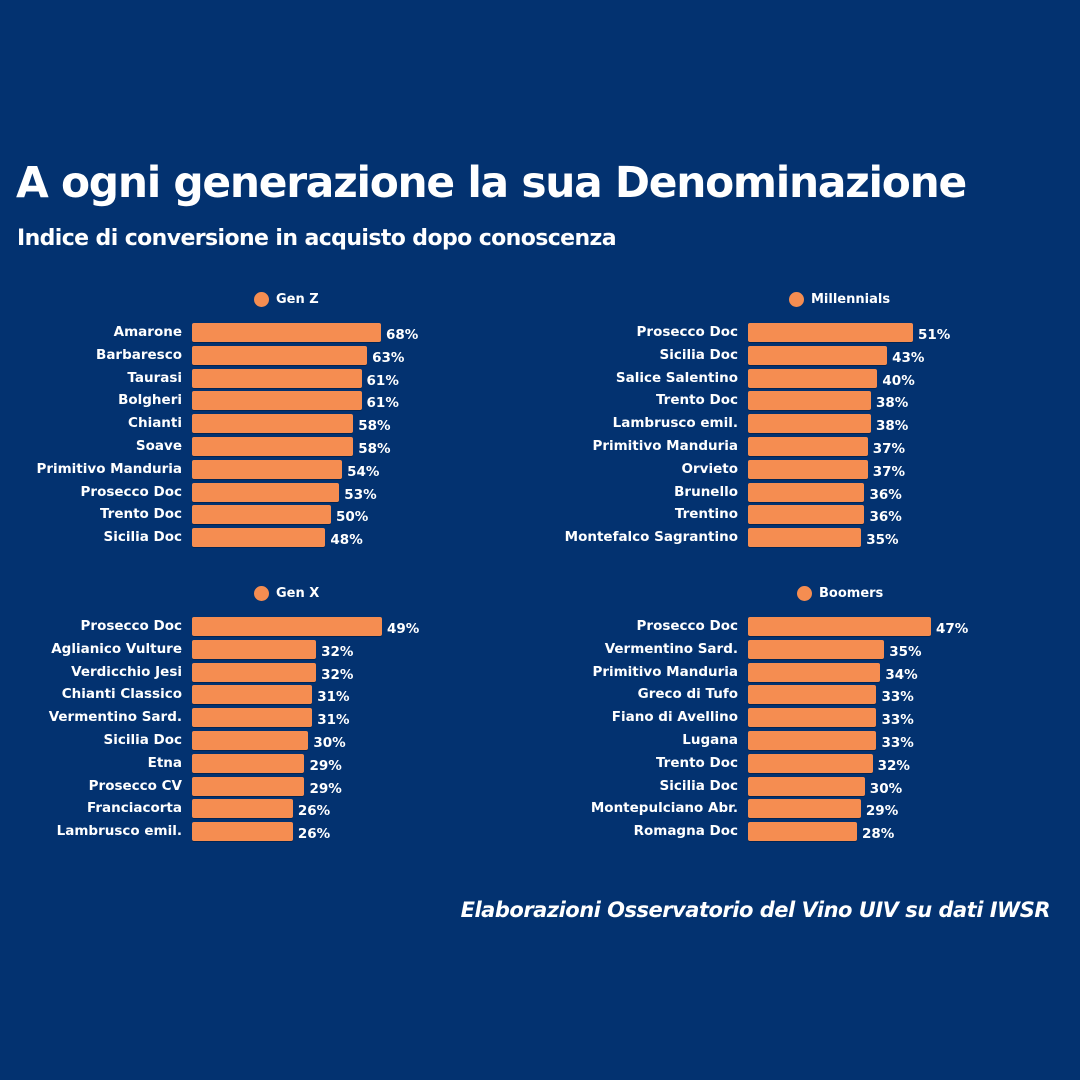 This screenshot has width=1080, height=1080. I want to click on bar-row: Trento Doc 32%, so click(540, 763).